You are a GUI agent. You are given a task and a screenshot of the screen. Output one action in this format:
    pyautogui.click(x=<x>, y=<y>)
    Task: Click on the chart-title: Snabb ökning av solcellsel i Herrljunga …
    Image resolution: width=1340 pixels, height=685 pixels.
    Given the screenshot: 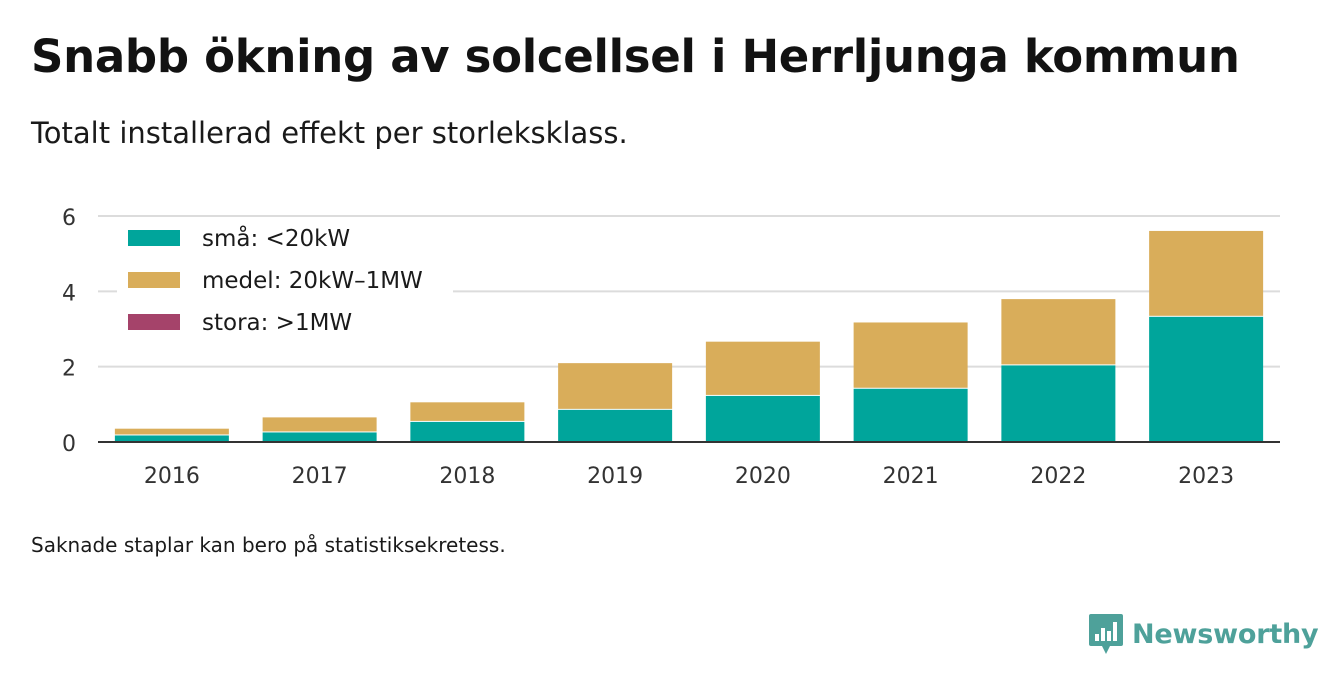 What is the action you would take?
    pyautogui.click(x=635, y=56)
    